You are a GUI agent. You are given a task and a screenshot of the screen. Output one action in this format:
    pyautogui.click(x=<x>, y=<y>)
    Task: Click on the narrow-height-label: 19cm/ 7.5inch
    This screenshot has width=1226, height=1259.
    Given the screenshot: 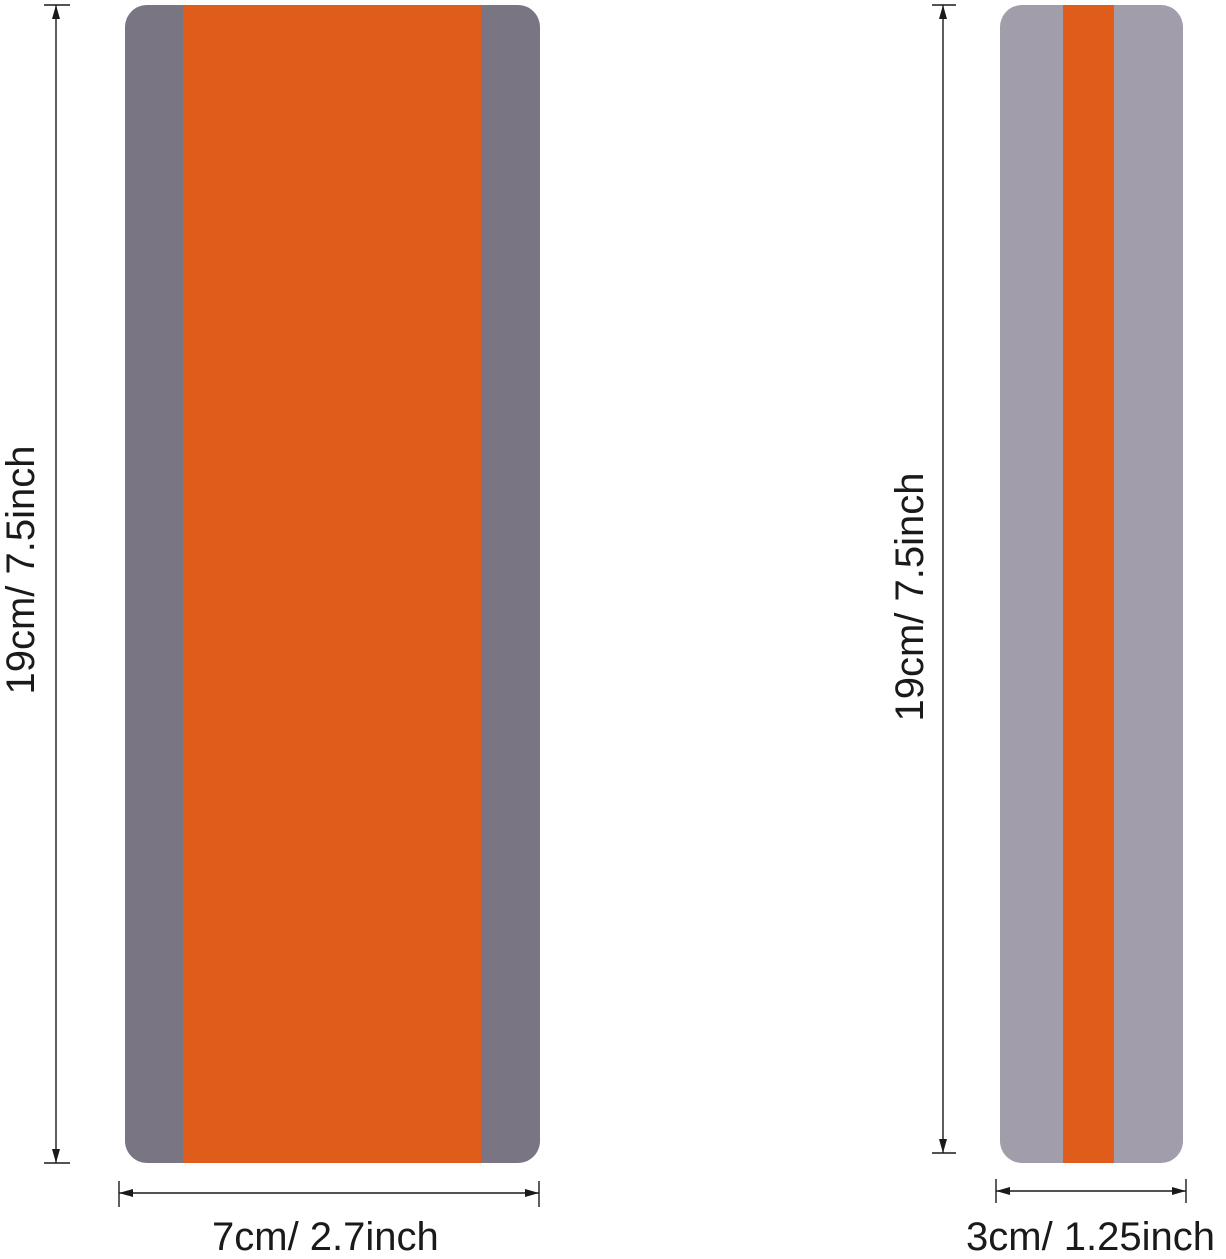 What is the action you would take?
    pyautogui.click(x=910, y=597)
    